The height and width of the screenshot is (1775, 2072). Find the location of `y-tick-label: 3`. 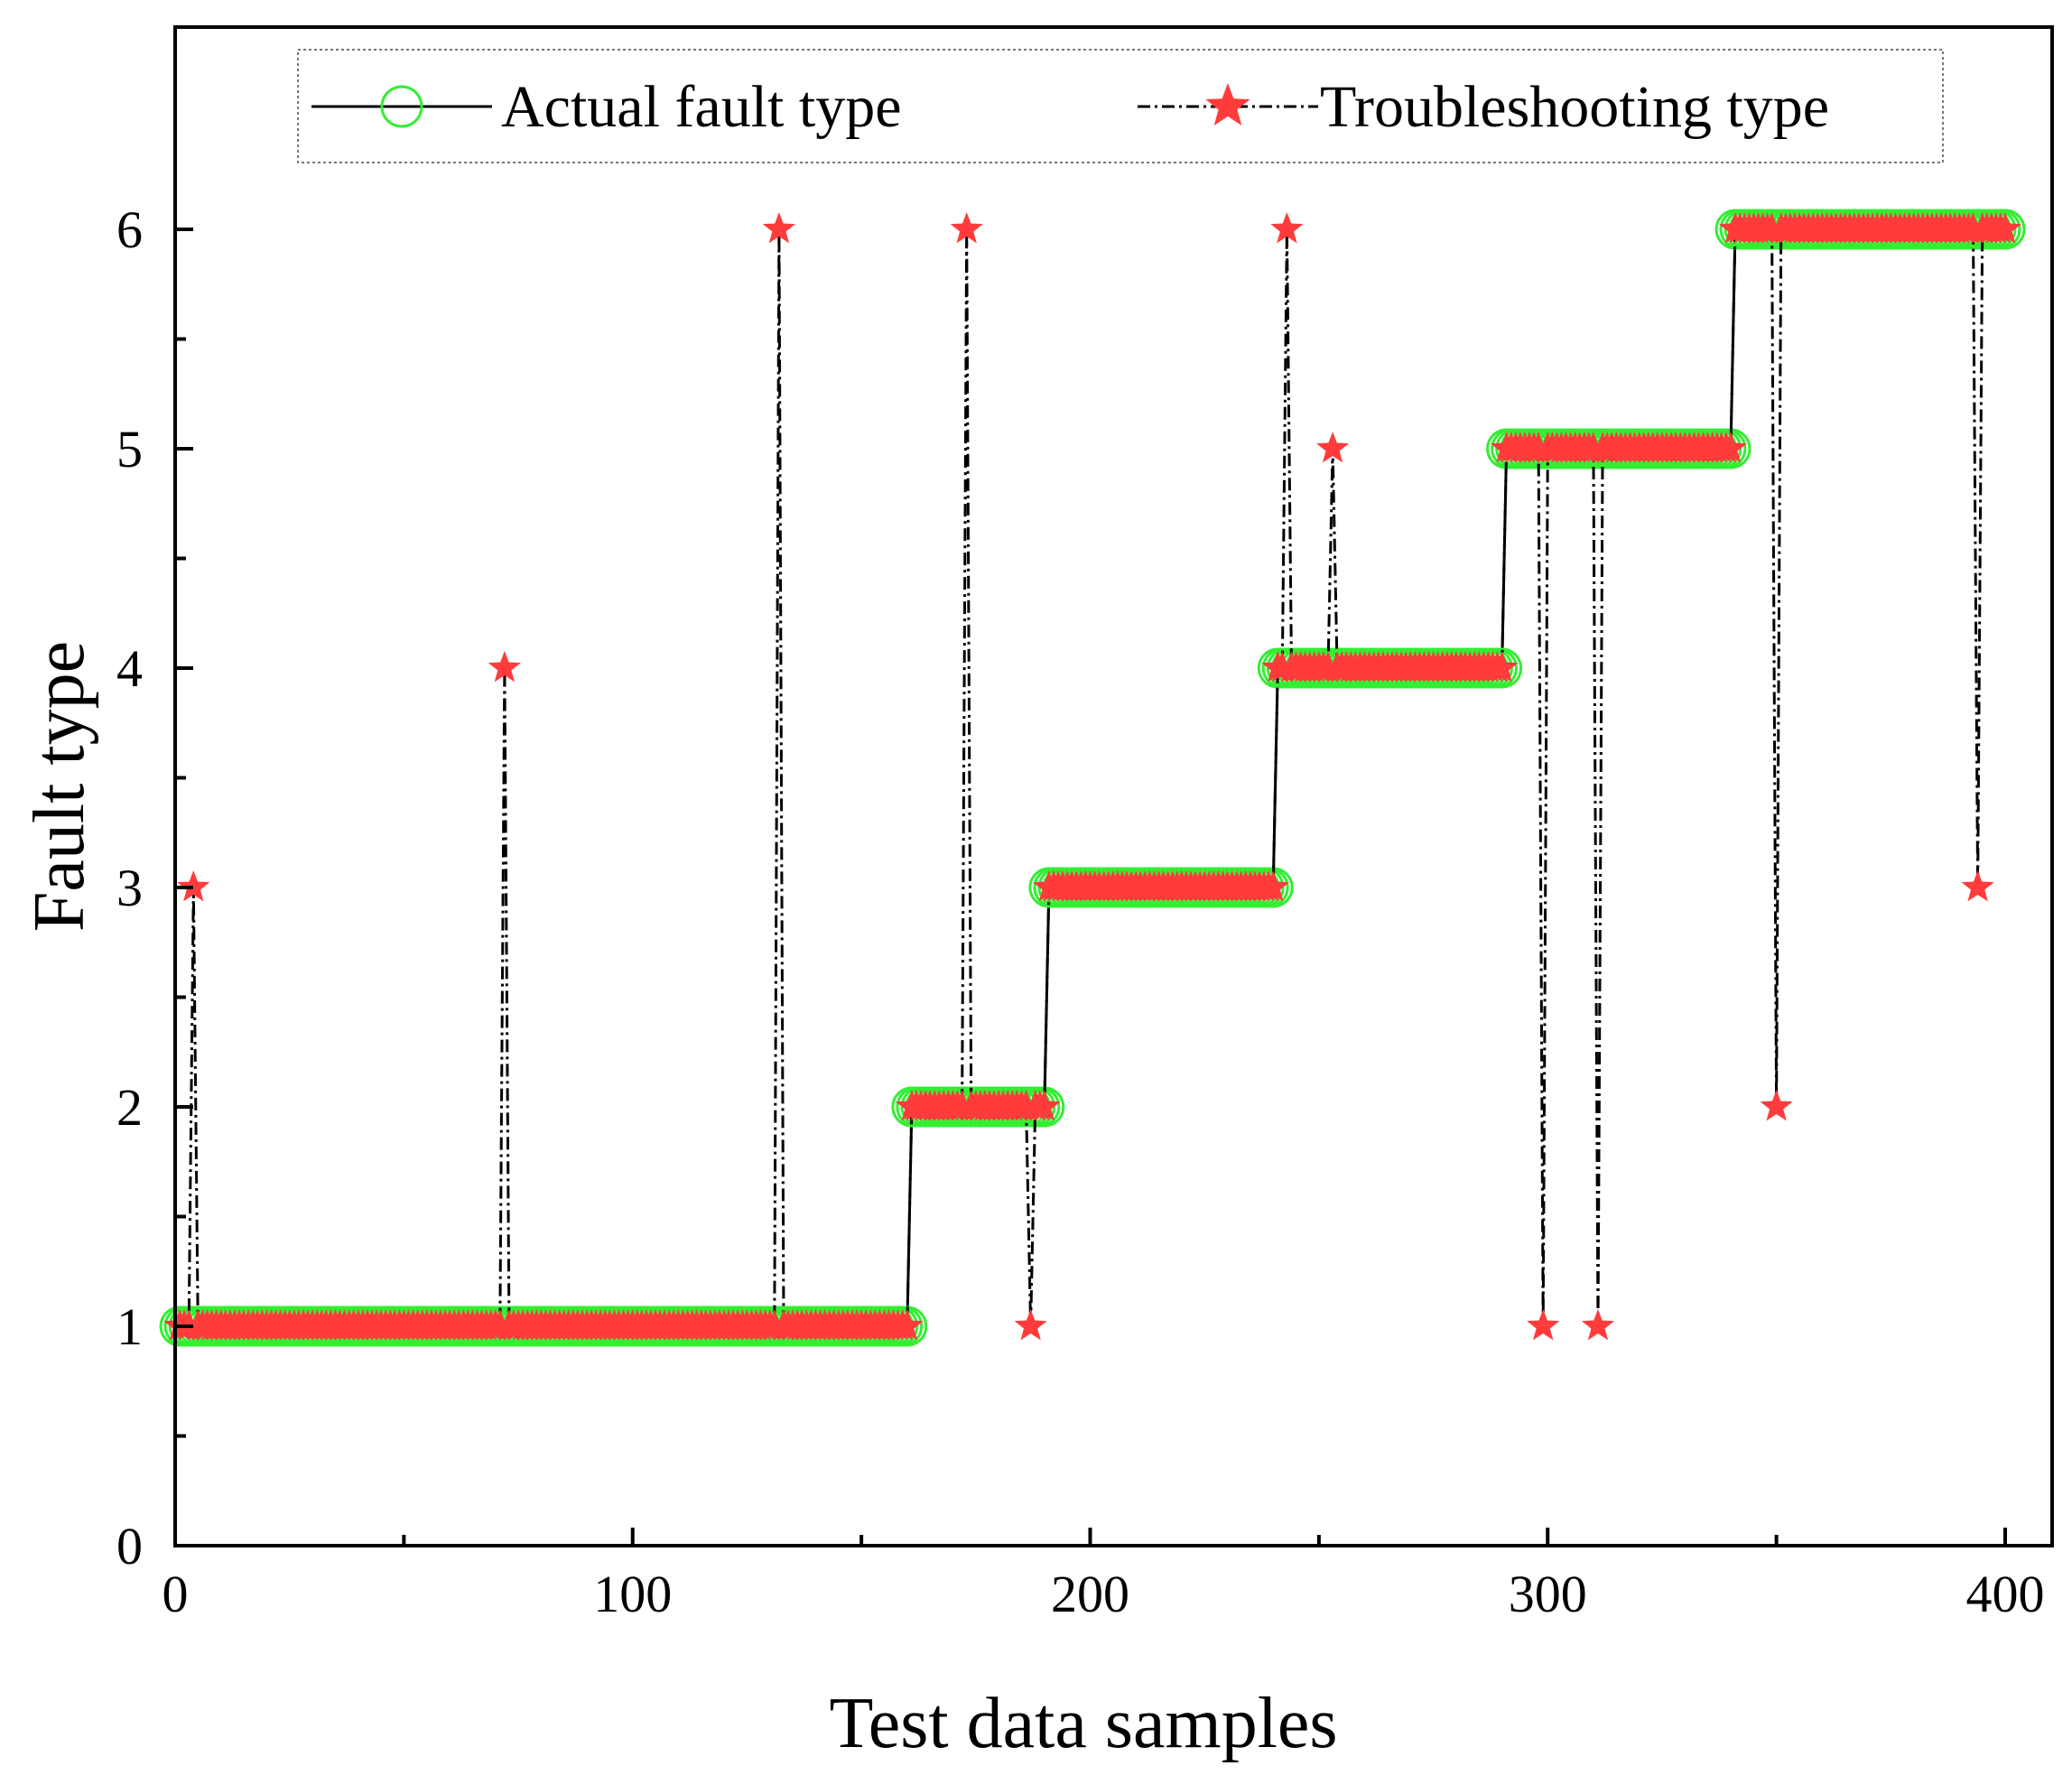

y-tick-label: 3 is located at coordinates (129, 888).